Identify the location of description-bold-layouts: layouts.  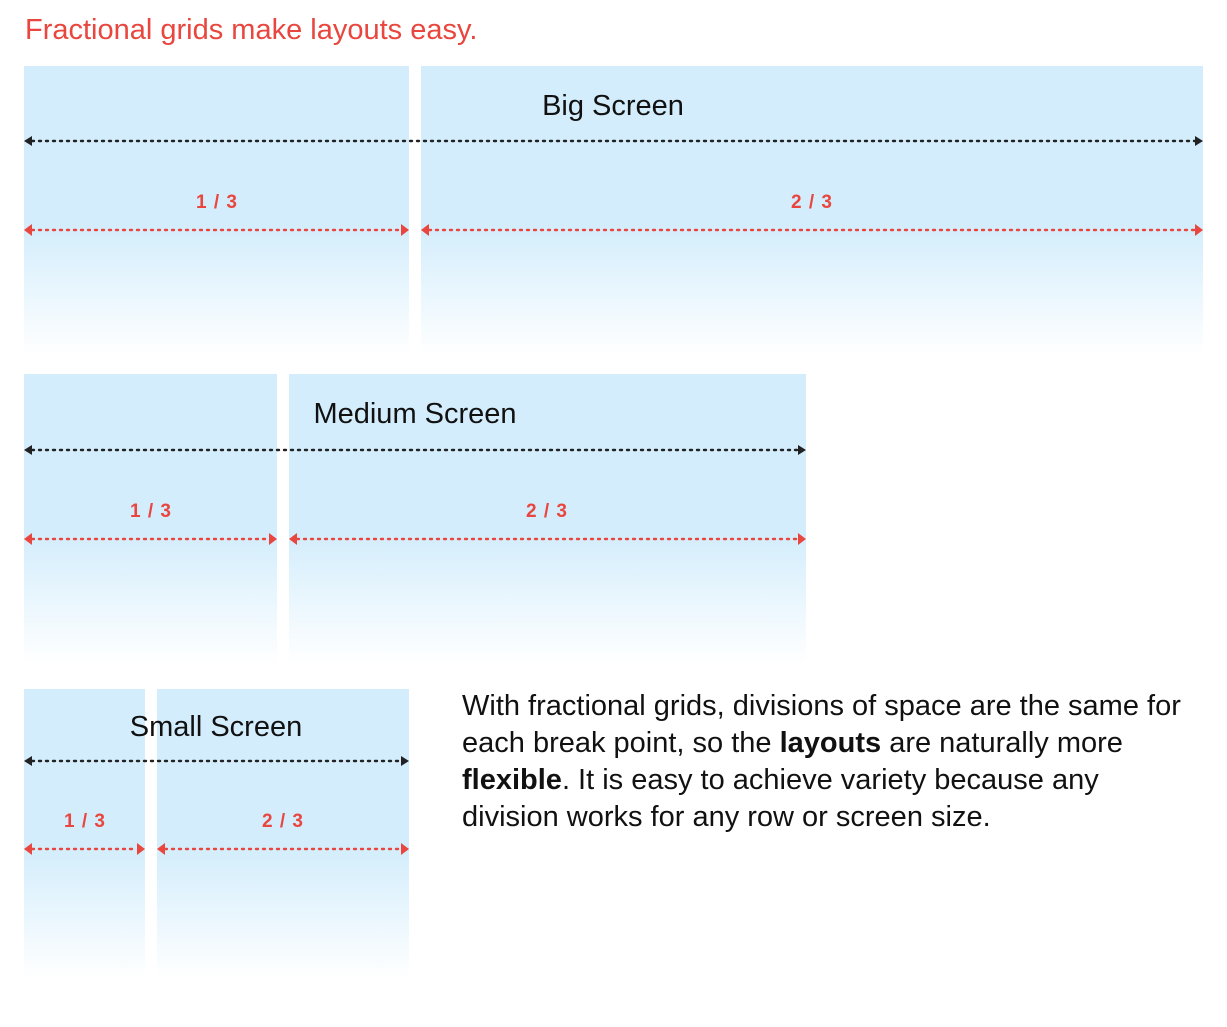
(830, 743).